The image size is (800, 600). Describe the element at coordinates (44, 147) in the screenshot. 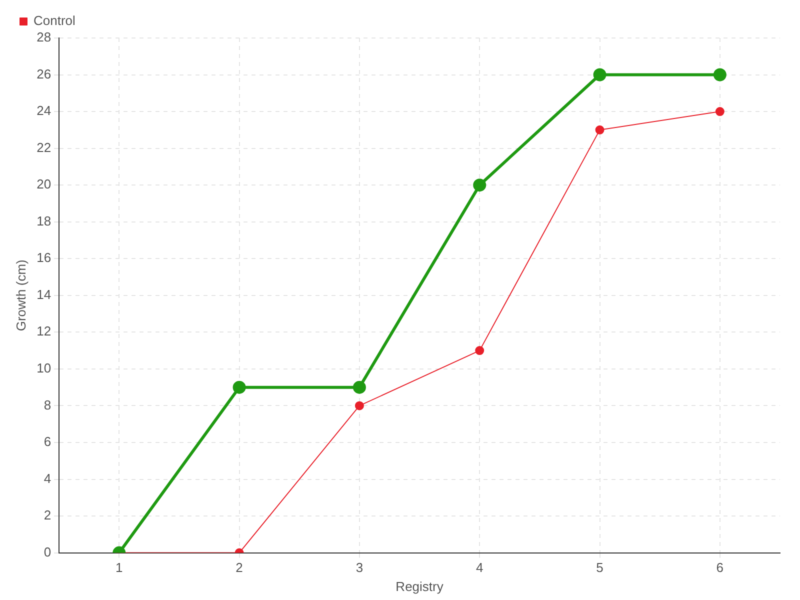

I see `y-tick-label: 22` at that location.